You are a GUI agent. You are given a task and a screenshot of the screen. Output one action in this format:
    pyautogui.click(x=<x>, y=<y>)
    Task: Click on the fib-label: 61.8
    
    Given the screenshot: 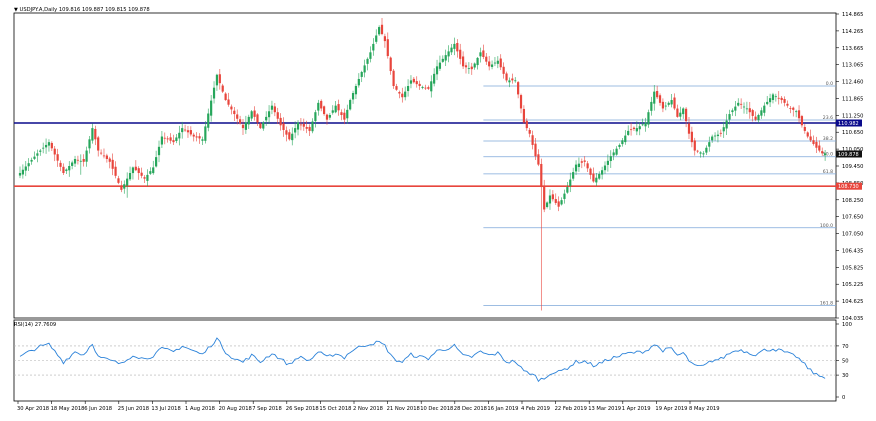 What is the action you would take?
    pyautogui.click(x=828, y=172)
    